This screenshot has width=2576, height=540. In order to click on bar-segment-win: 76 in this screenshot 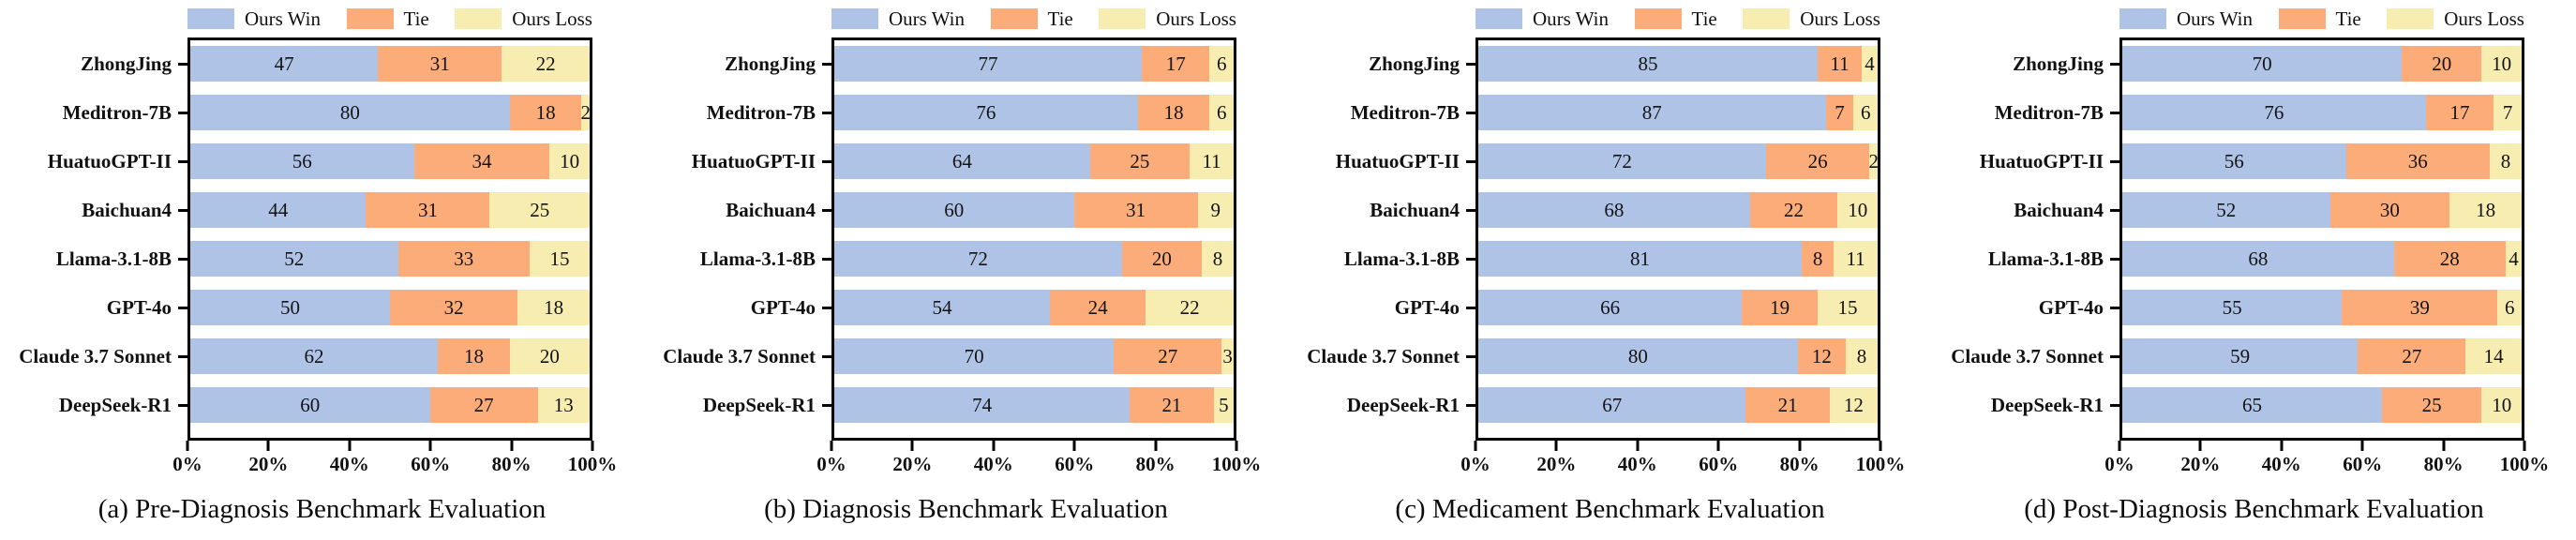, I will do `click(986, 112)`.